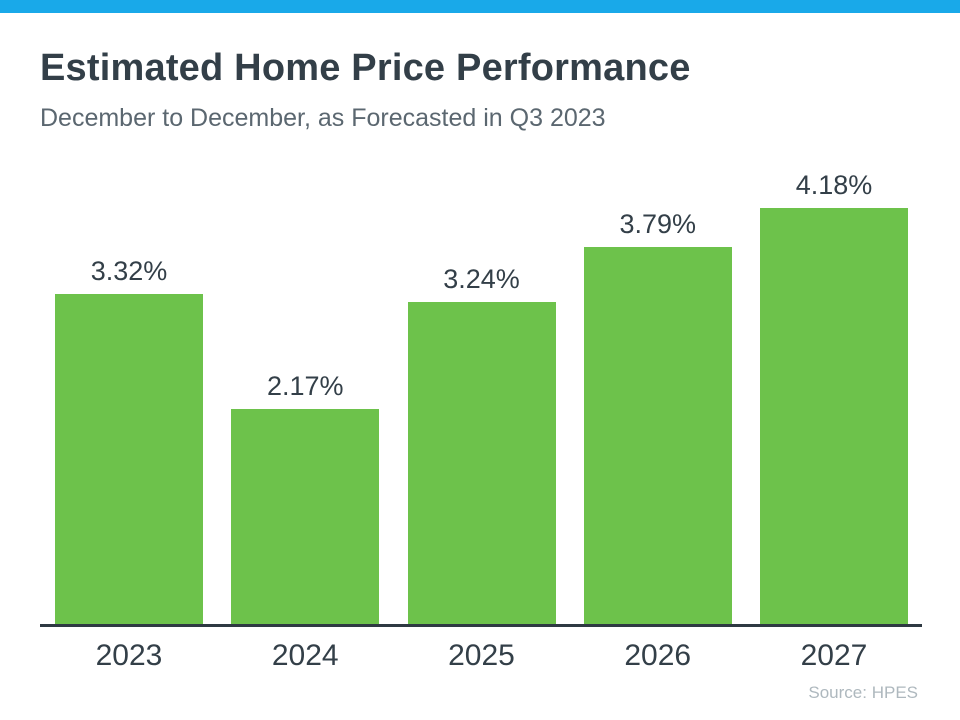 This screenshot has width=960, height=720. Describe the element at coordinates (657, 436) in the screenshot. I see `bar-2026` at that location.